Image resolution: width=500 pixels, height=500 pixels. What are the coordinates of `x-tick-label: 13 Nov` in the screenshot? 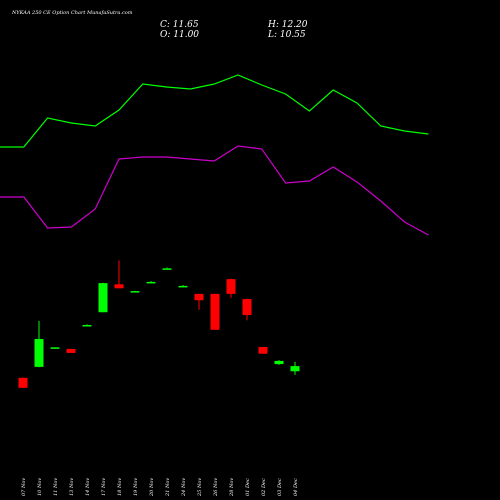 It's located at (72, 487).